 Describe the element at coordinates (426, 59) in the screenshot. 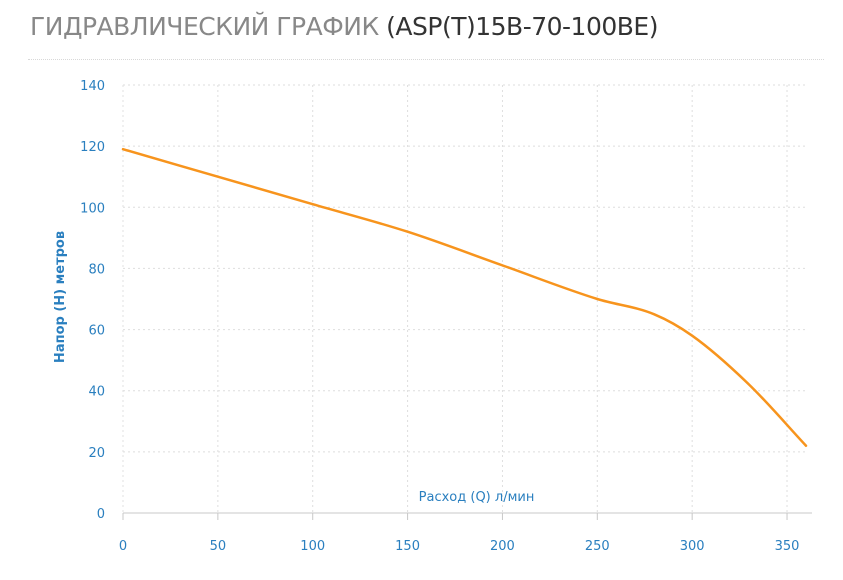

I see `title-separator` at that location.